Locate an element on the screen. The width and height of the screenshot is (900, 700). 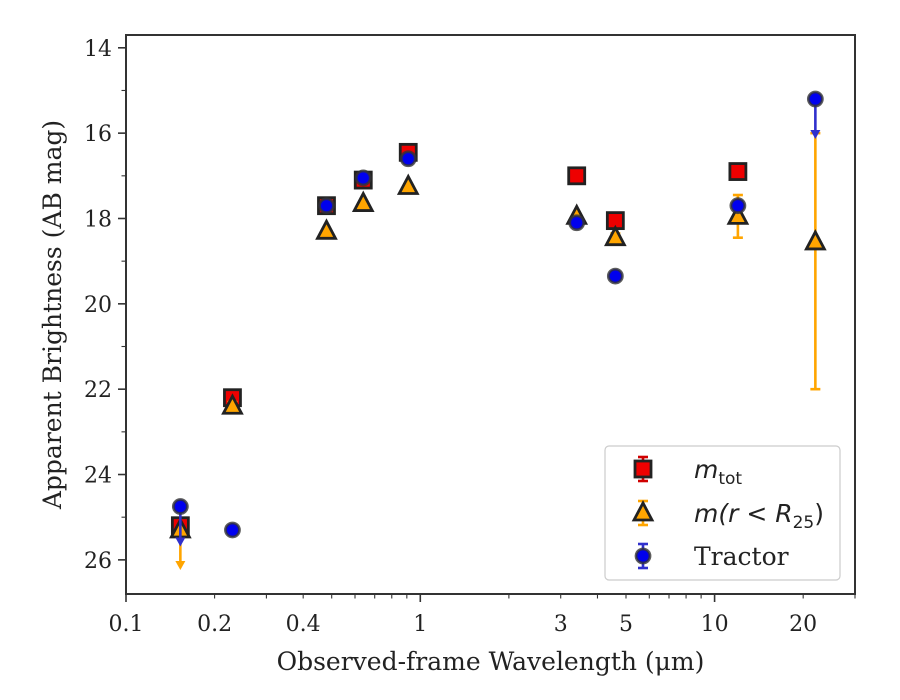
legend-label: Tractor is located at coordinates (741, 556).